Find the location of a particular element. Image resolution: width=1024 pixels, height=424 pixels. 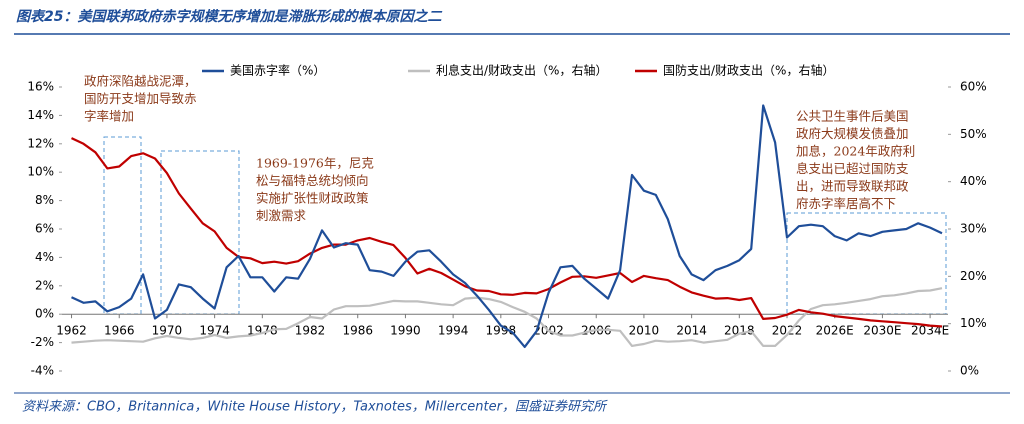

annotation: 息支出已超过国防支 is located at coordinates (852, 168).